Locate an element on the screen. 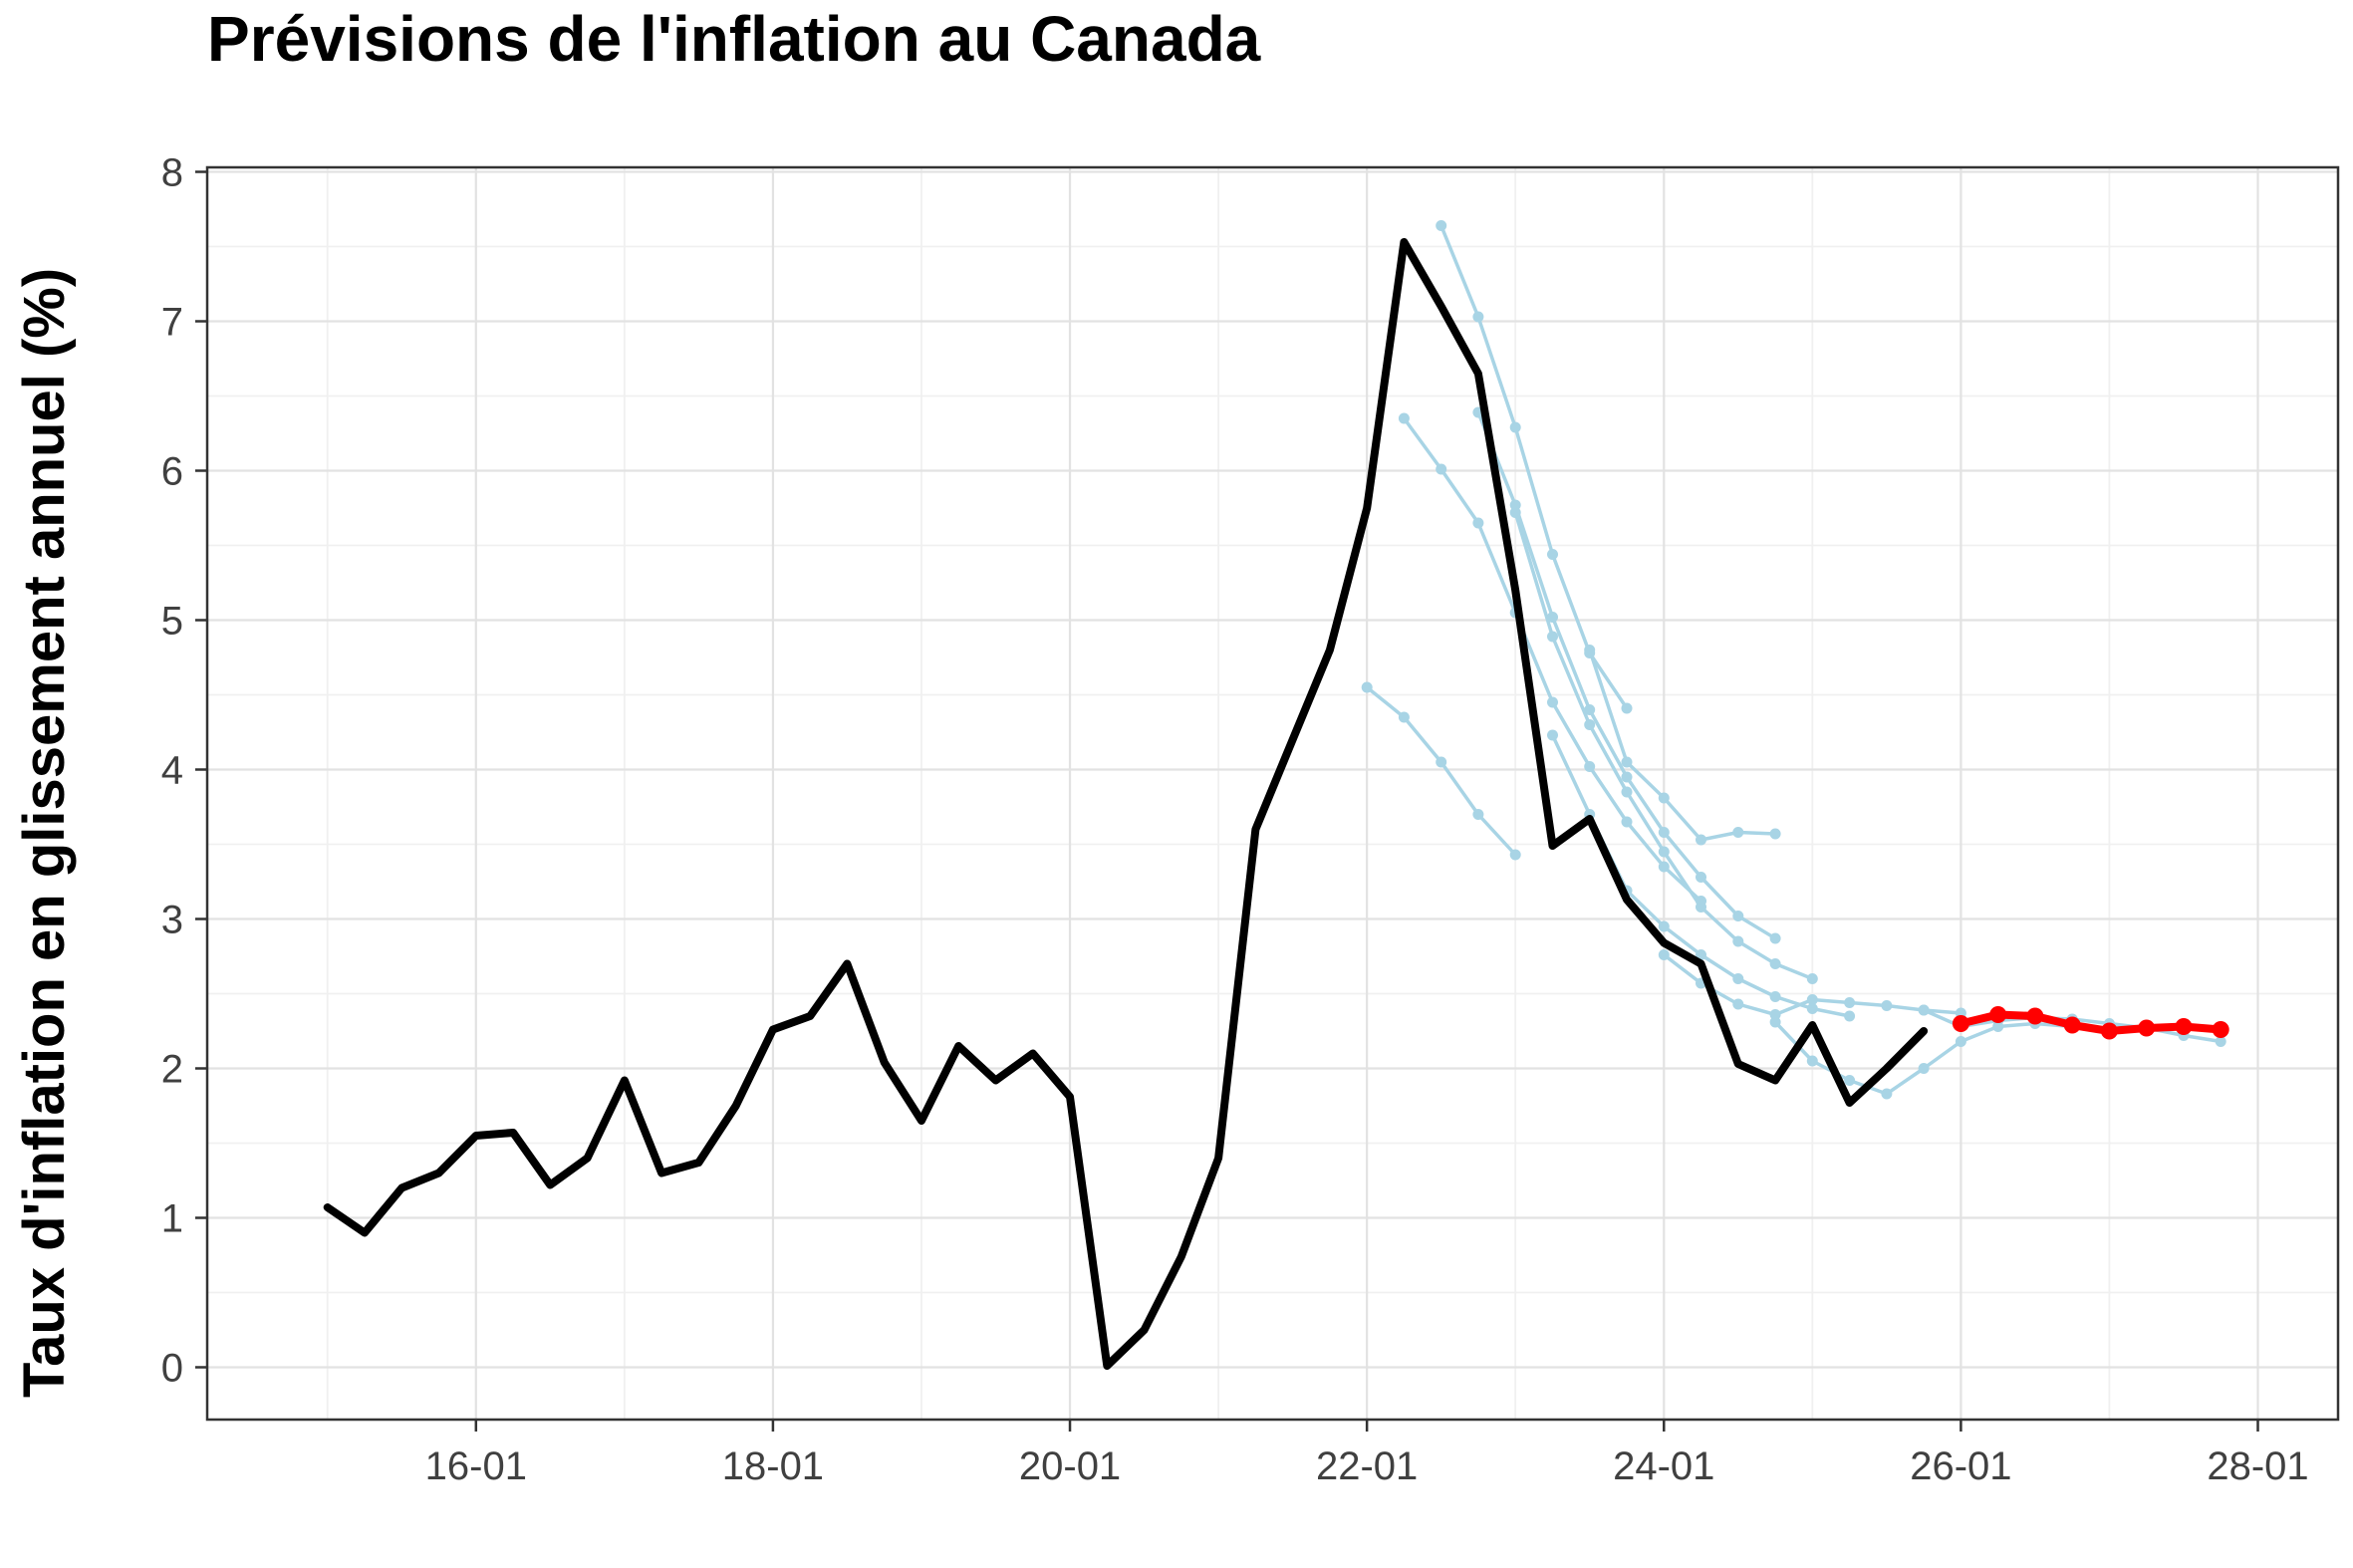 The image size is (2353, 1568). y-axis-tick-label: 8 is located at coordinates (172, 173).